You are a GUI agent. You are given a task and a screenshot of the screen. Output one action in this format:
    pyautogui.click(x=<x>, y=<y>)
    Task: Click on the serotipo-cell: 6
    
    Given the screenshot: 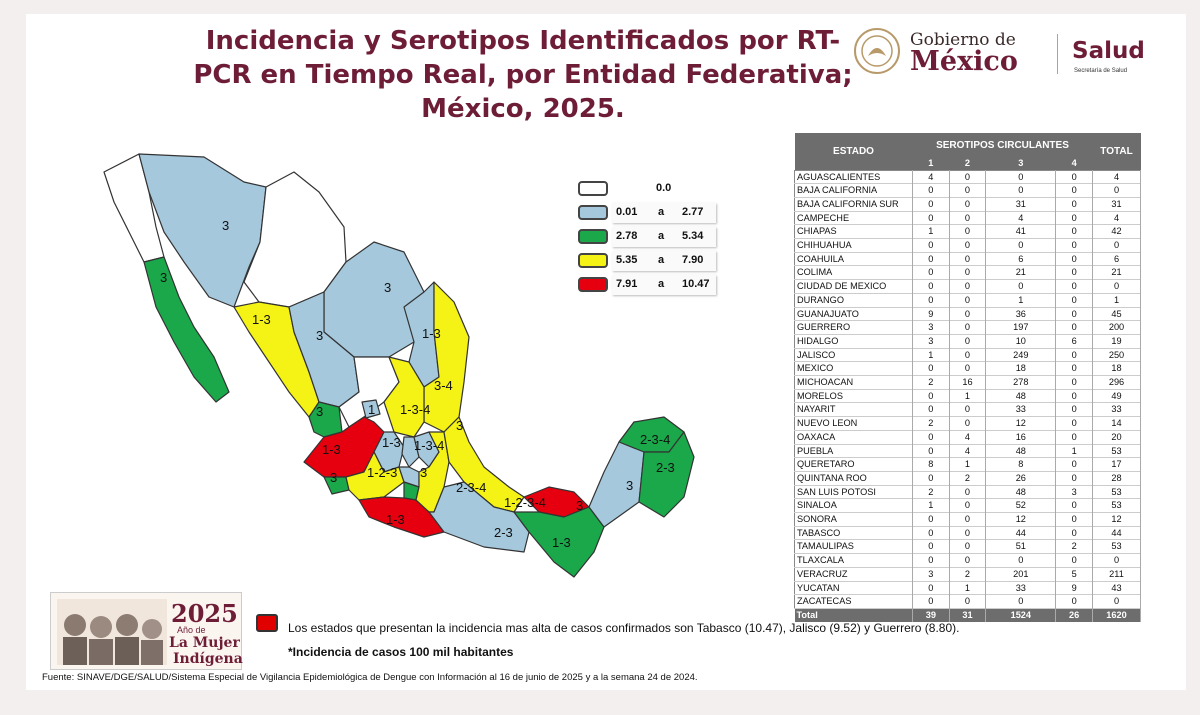 What is the action you would take?
    pyautogui.click(x=1074, y=341)
    